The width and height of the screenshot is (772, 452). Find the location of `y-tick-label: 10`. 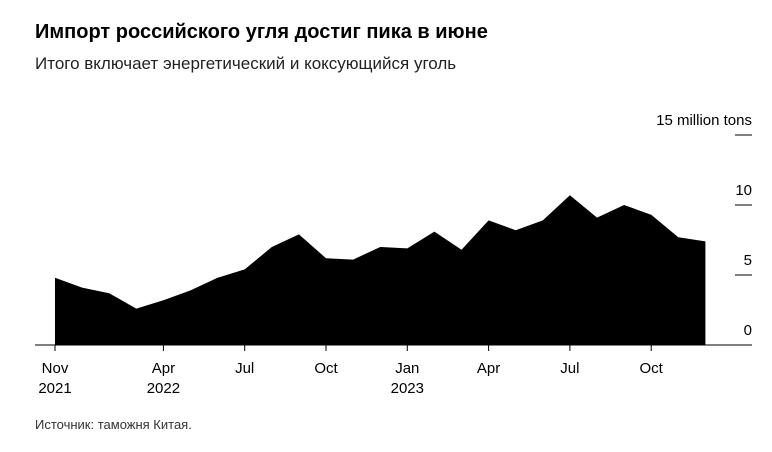

y-tick-label: 10 is located at coordinates (743, 190).